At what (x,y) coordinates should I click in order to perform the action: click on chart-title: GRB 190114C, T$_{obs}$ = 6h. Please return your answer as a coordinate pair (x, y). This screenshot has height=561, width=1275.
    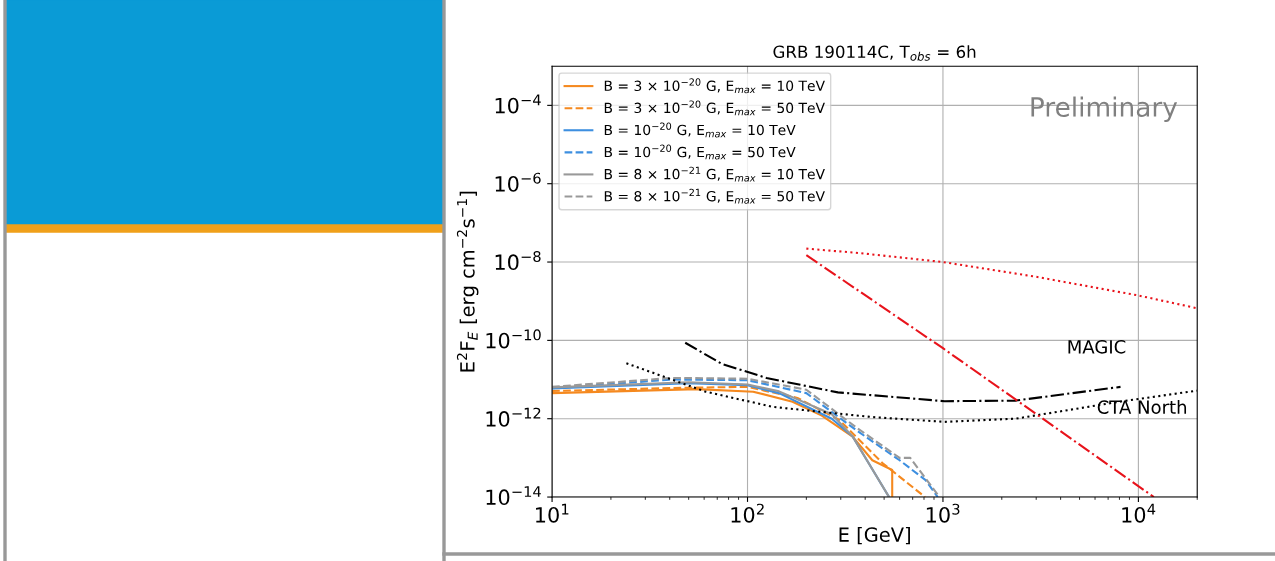
    Looking at the image, I should click on (874, 53).